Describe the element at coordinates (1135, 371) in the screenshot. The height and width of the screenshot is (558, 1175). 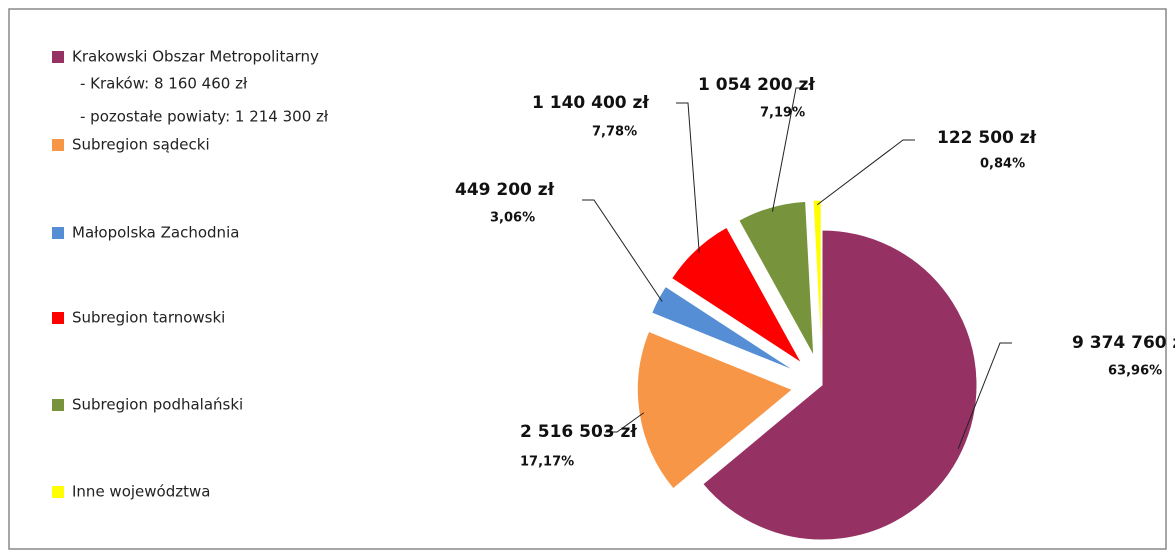
I see `percent-label: 63,96%` at that location.